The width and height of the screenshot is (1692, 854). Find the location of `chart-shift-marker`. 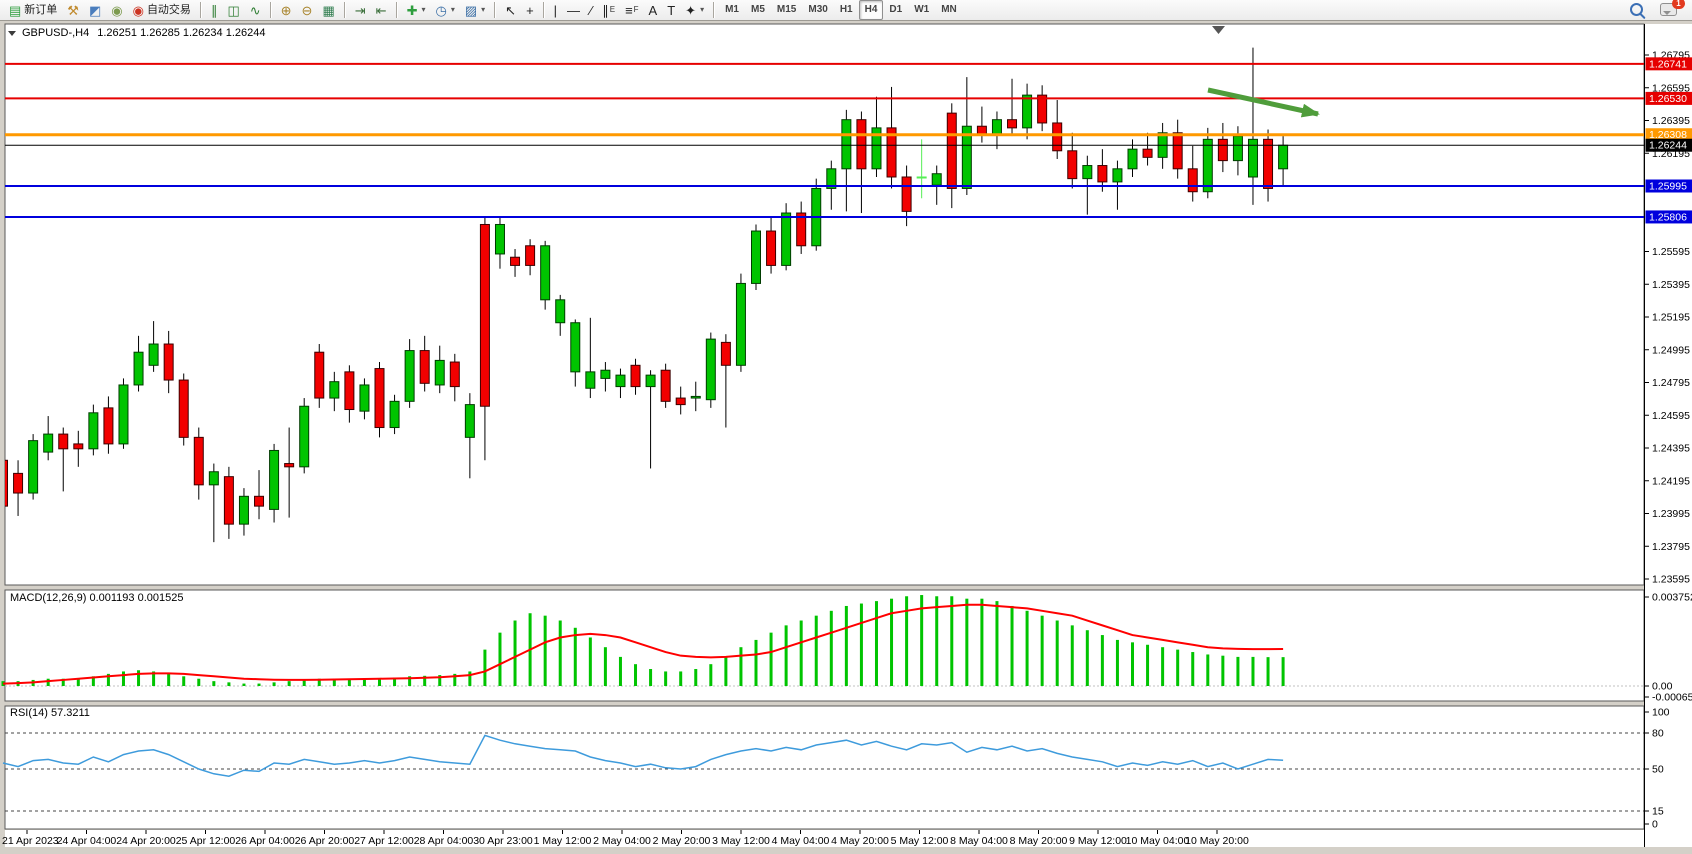

chart-shift-marker is located at coordinates (1218, 30).